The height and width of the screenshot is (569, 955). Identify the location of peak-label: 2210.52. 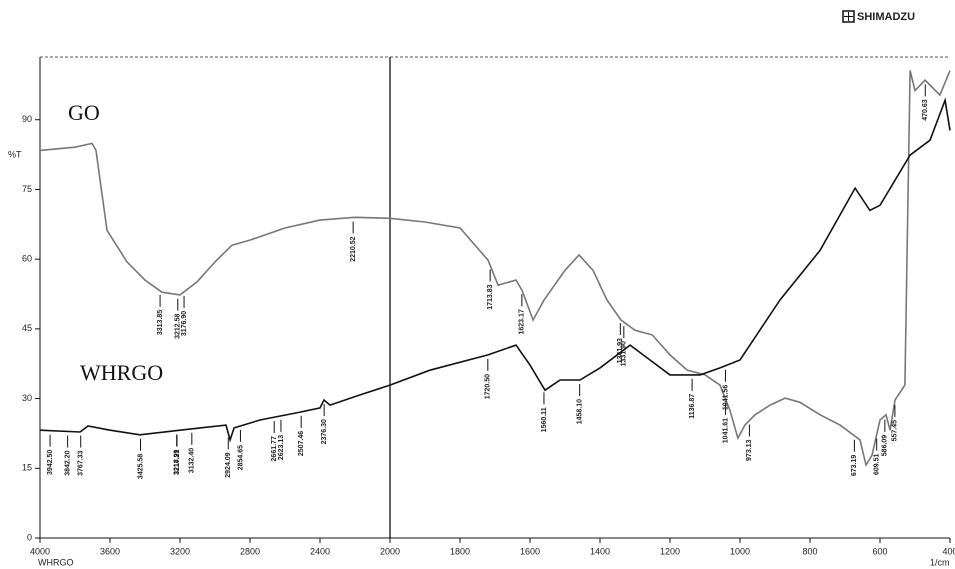
(353, 248).